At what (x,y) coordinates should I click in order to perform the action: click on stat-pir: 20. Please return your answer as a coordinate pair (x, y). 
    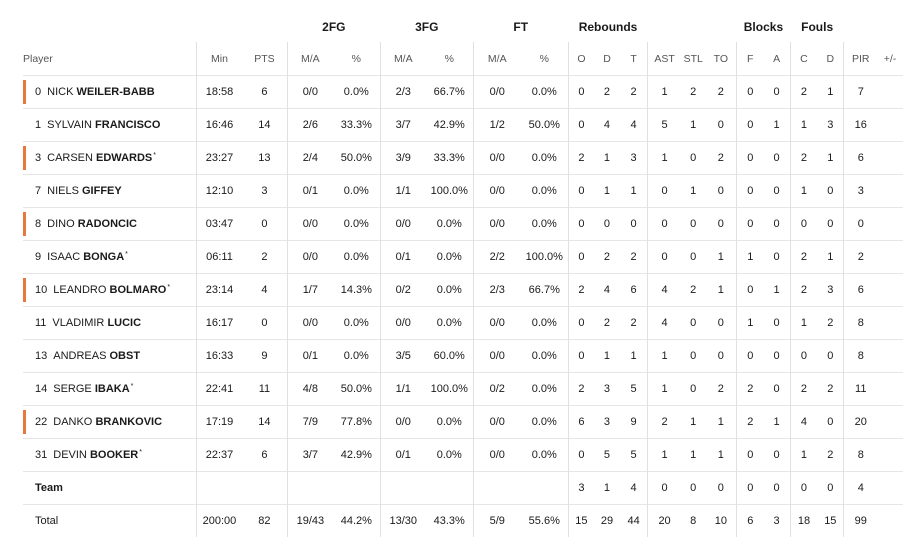
    Looking at the image, I should click on (860, 422).